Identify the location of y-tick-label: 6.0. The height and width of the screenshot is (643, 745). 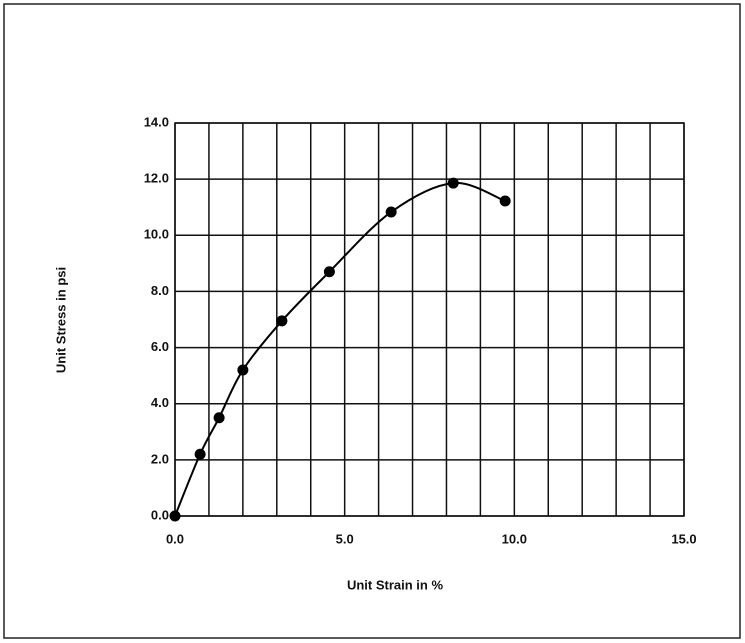
(160, 346).